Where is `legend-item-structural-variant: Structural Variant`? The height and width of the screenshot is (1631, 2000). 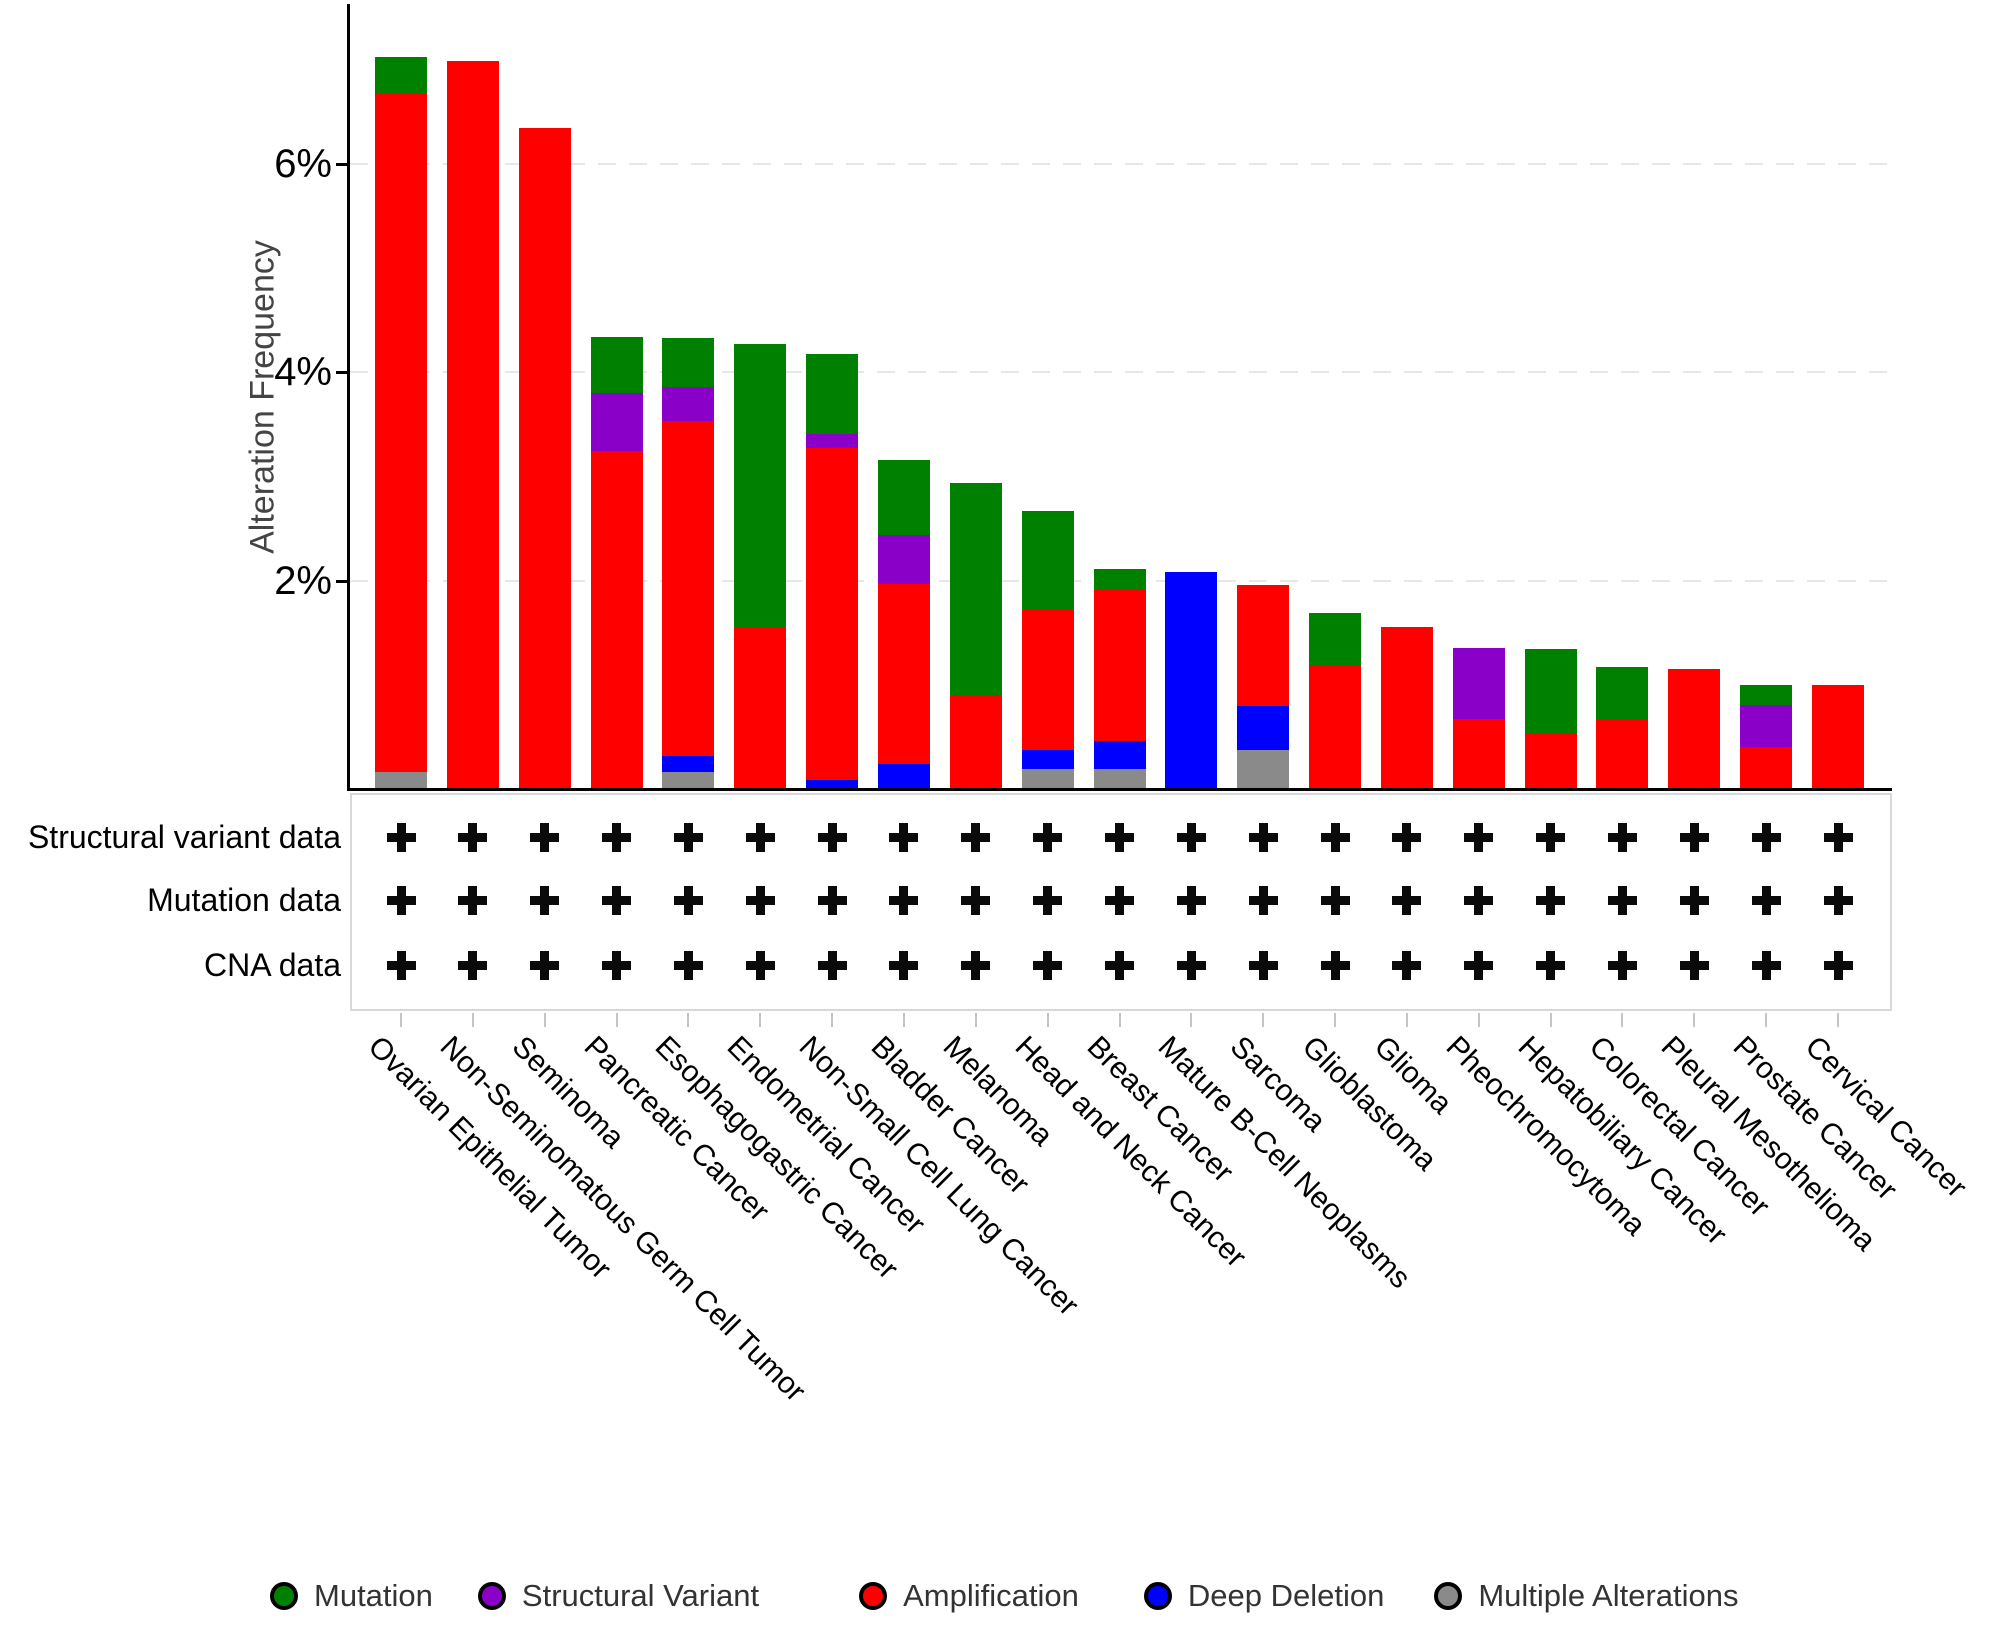
legend-item-structural-variant: Structural Variant is located at coordinates (618, 1596).